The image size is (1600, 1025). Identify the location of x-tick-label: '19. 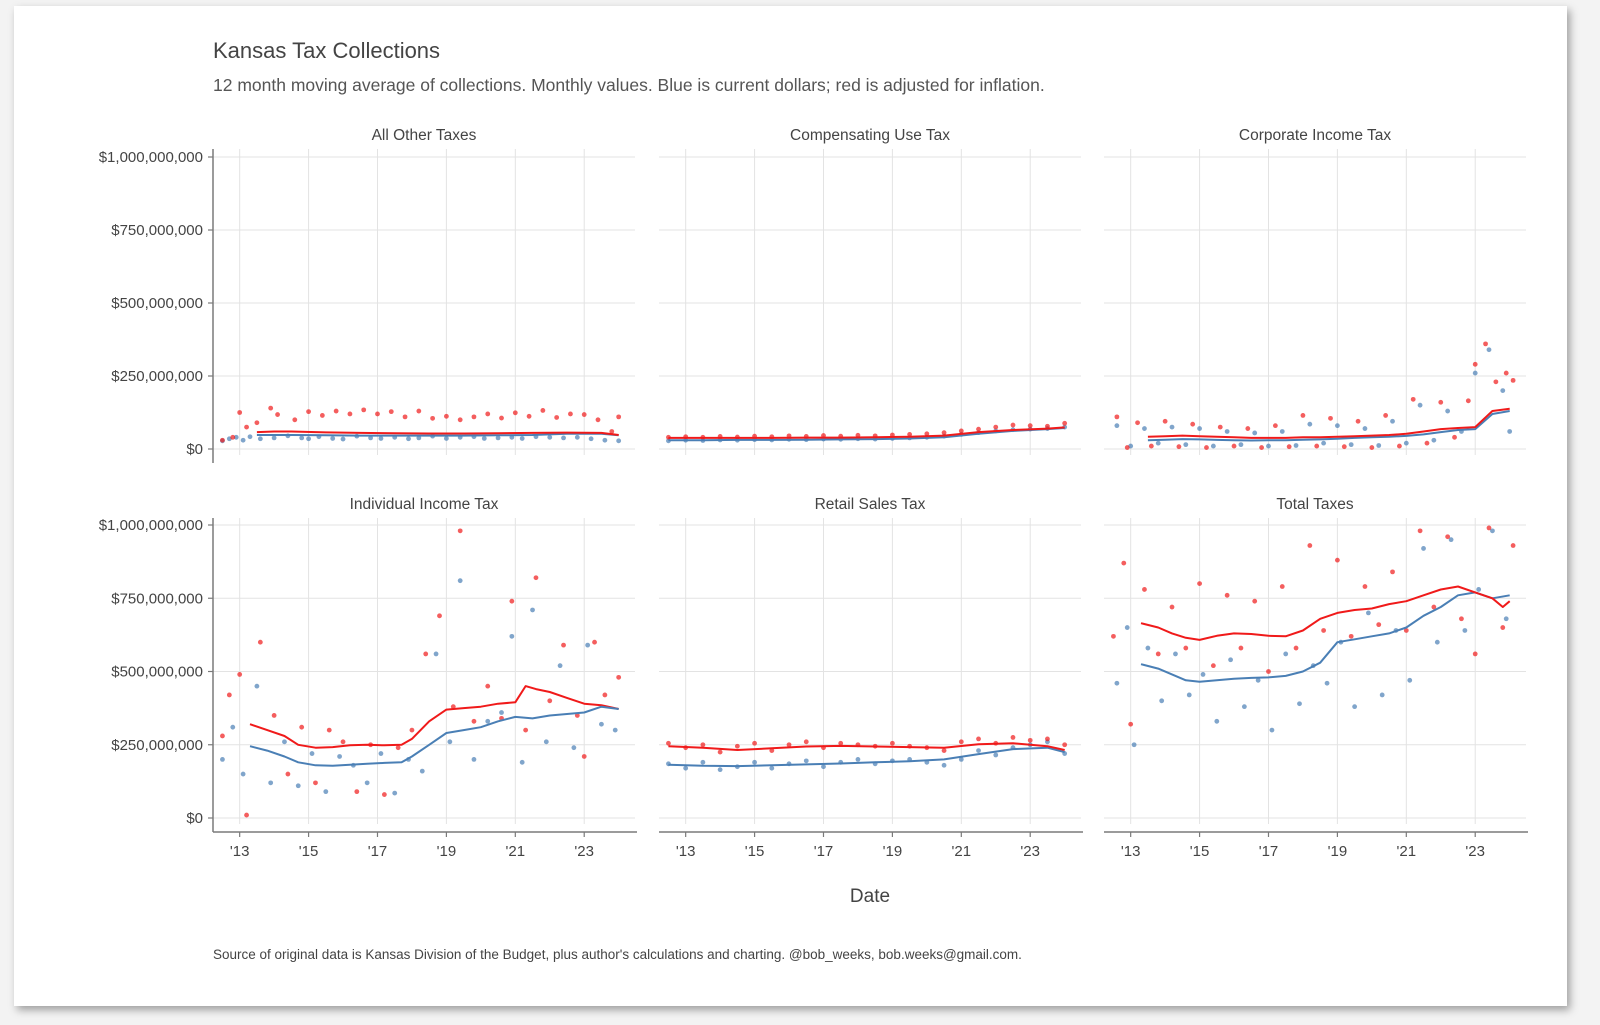
(447, 851).